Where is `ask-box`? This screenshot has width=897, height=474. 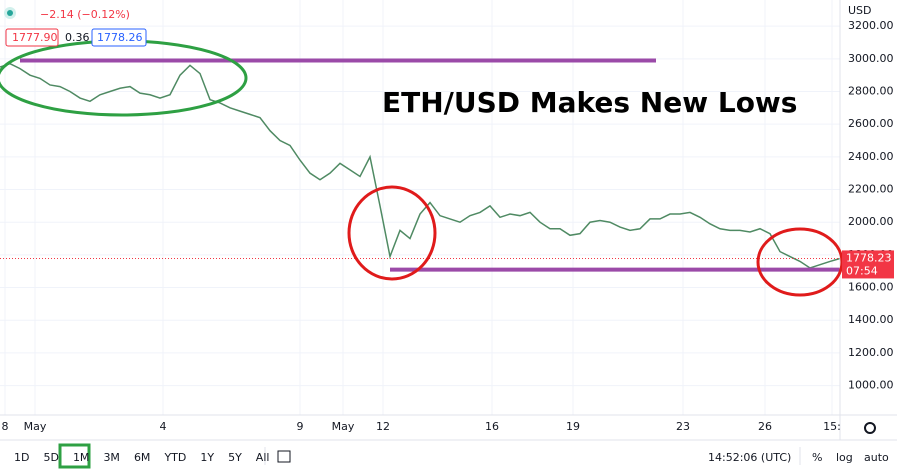
ask-box is located at coordinates (119, 37).